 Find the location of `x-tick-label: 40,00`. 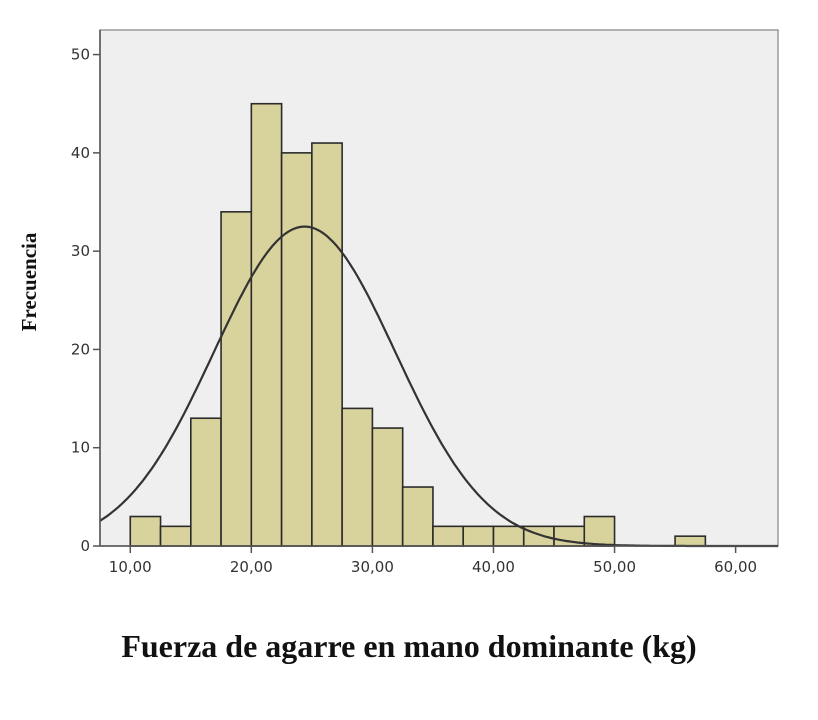

x-tick-label: 40,00 is located at coordinates (493, 567).